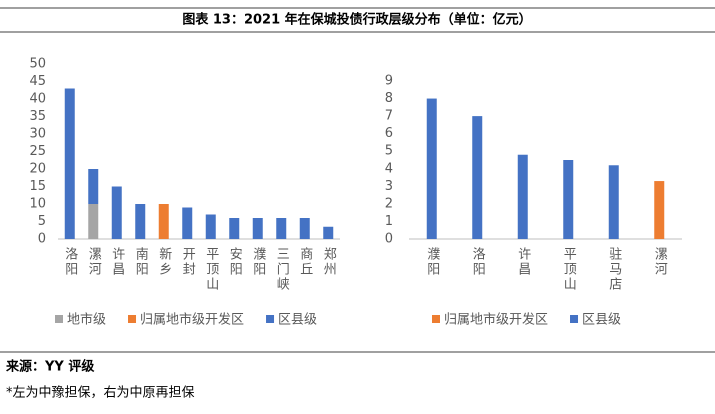 The width and height of the screenshot is (715, 414). Describe the element at coordinates (305, 262) in the screenshot. I see `x-tick-label: 商丘` at that location.